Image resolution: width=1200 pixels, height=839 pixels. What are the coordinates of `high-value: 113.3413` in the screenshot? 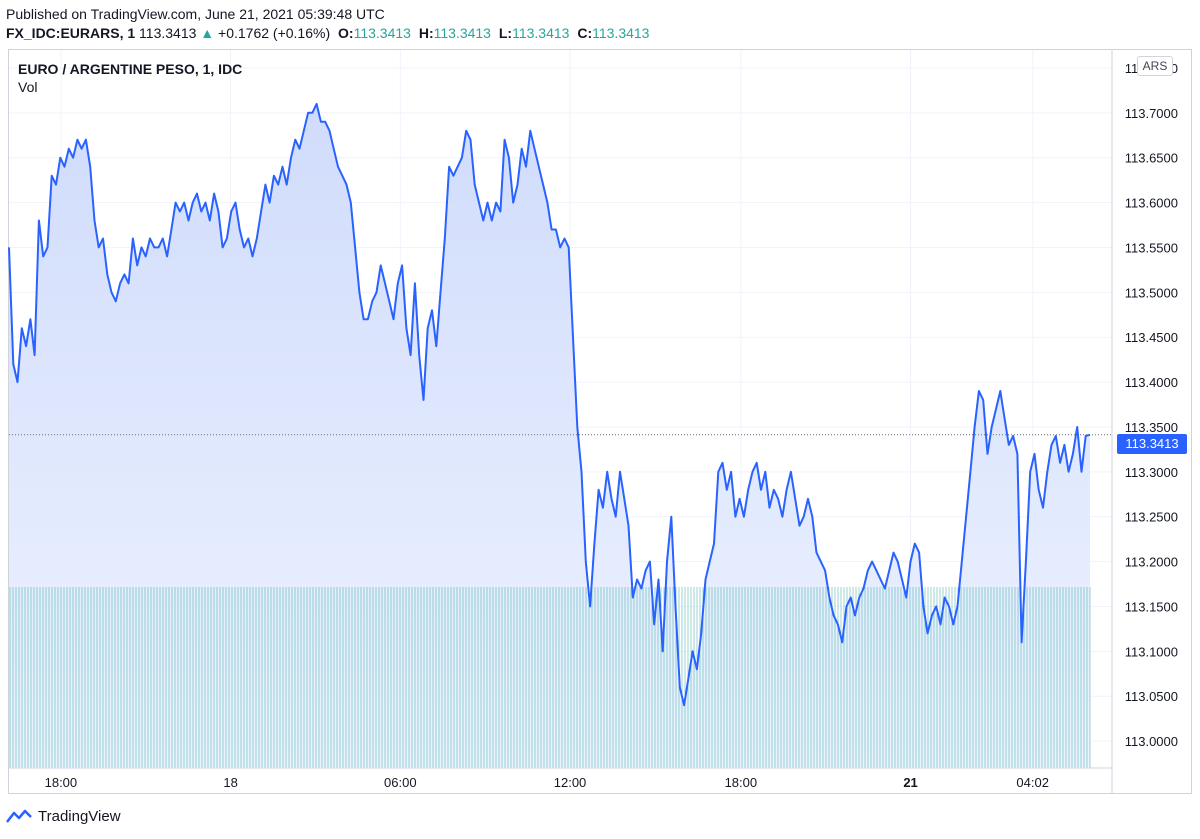 It's located at (462, 33).